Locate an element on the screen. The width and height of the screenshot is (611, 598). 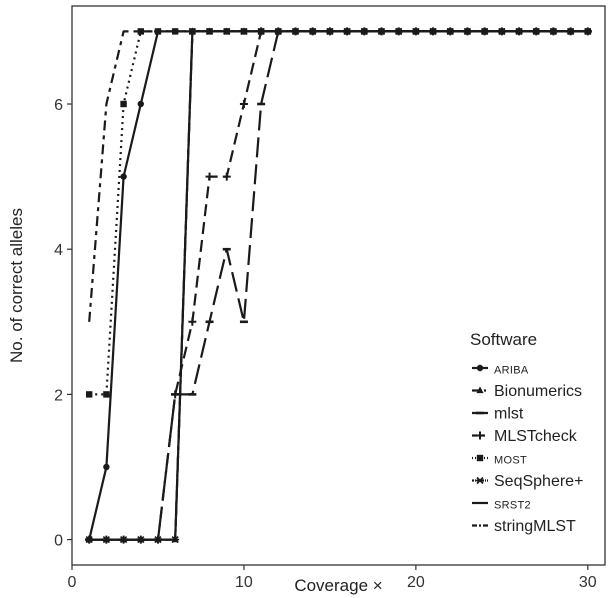
legend-title: Software is located at coordinates (503, 339).